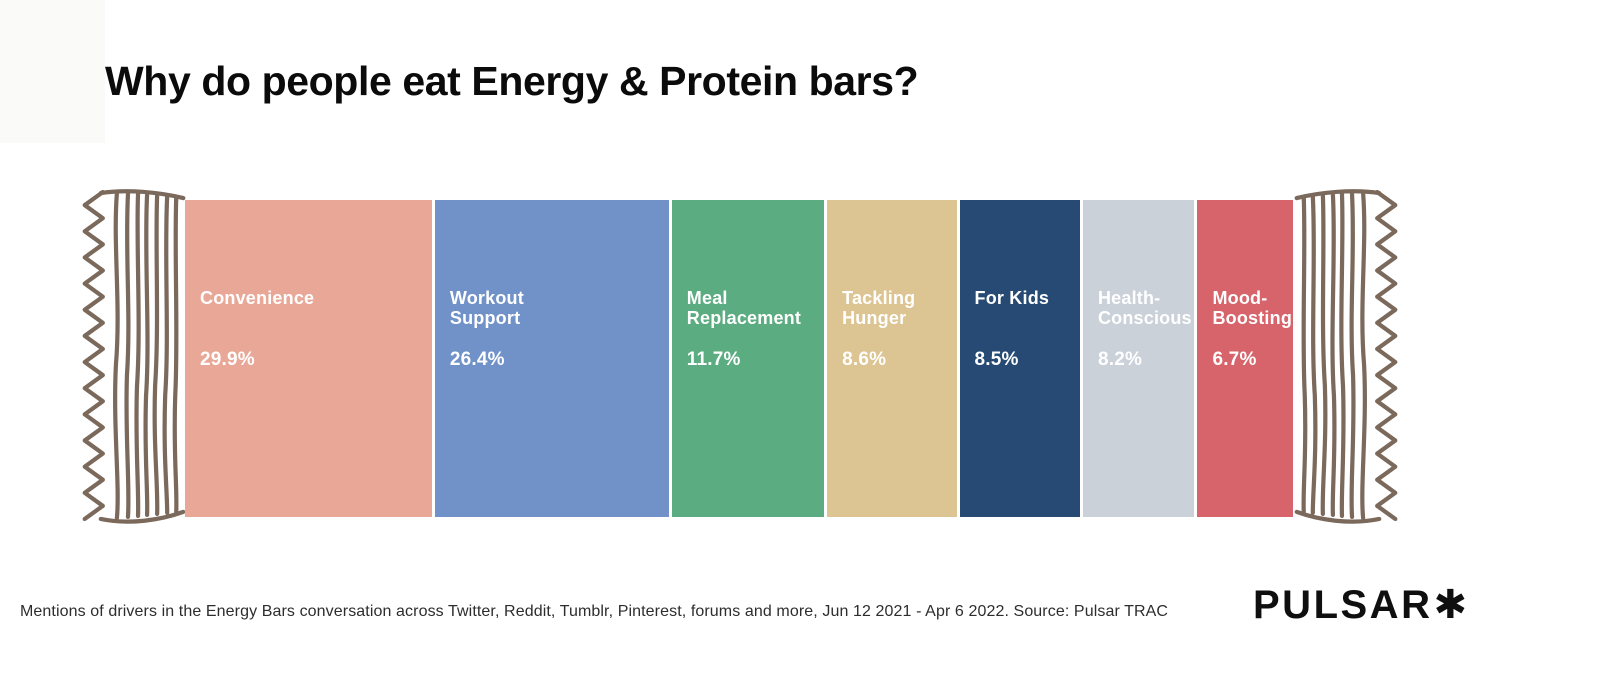 This screenshot has width=1600, height=698. What do you see at coordinates (52, 71) in the screenshot?
I see `corner-accent-panel` at bounding box center [52, 71].